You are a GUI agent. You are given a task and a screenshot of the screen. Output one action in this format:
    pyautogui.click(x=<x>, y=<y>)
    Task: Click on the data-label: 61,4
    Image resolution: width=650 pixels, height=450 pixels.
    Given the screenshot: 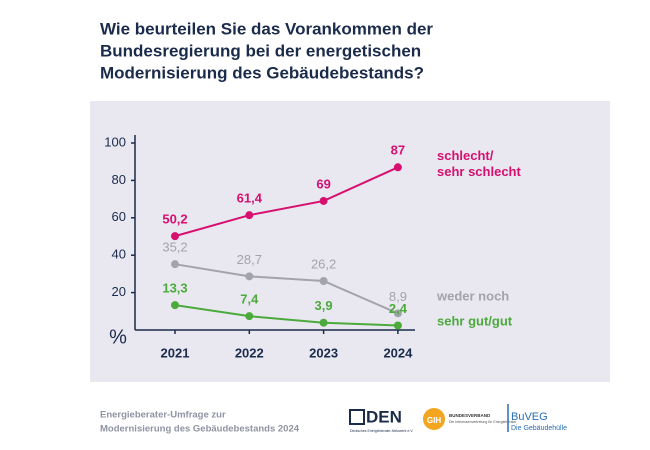 What is the action you would take?
    pyautogui.click(x=250, y=198)
    